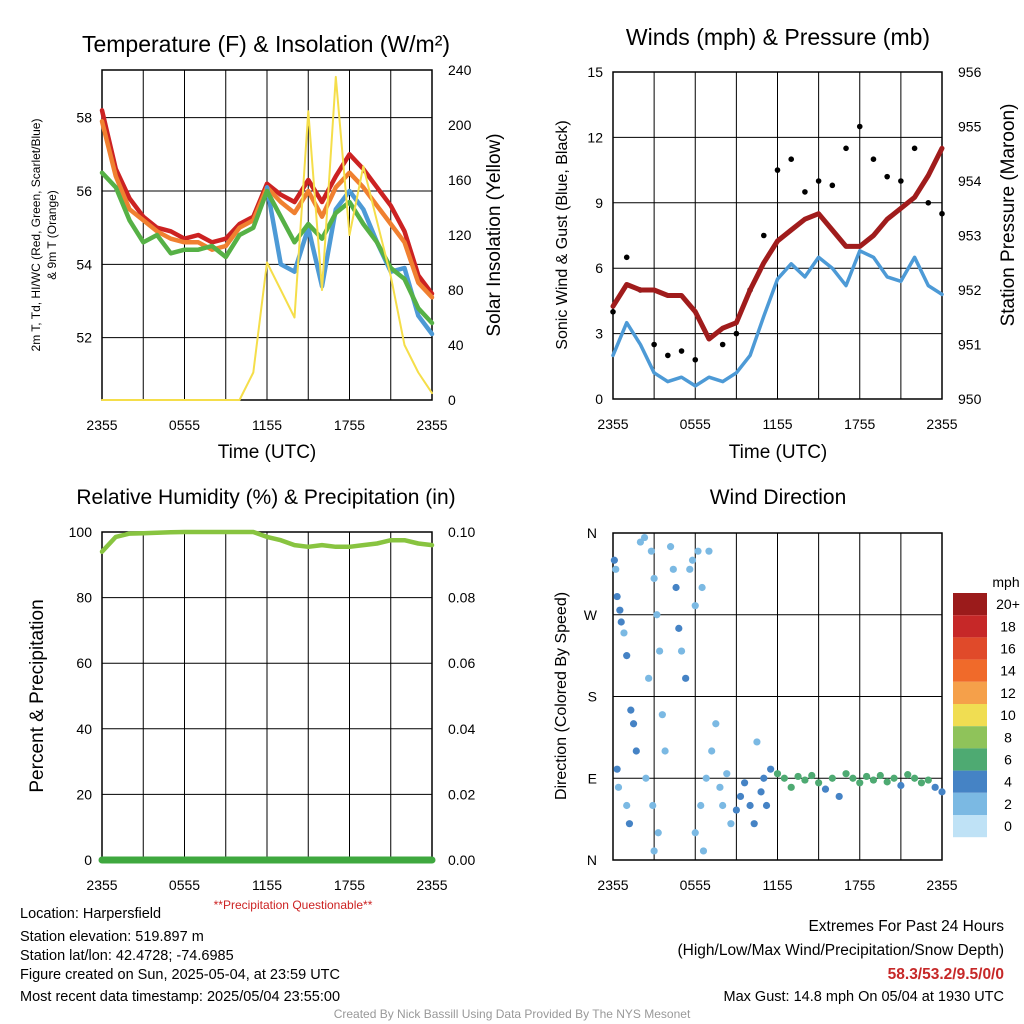  Describe the element at coordinates (1008, 715) in the screenshot. I see `colorbar-label: 10` at that location.